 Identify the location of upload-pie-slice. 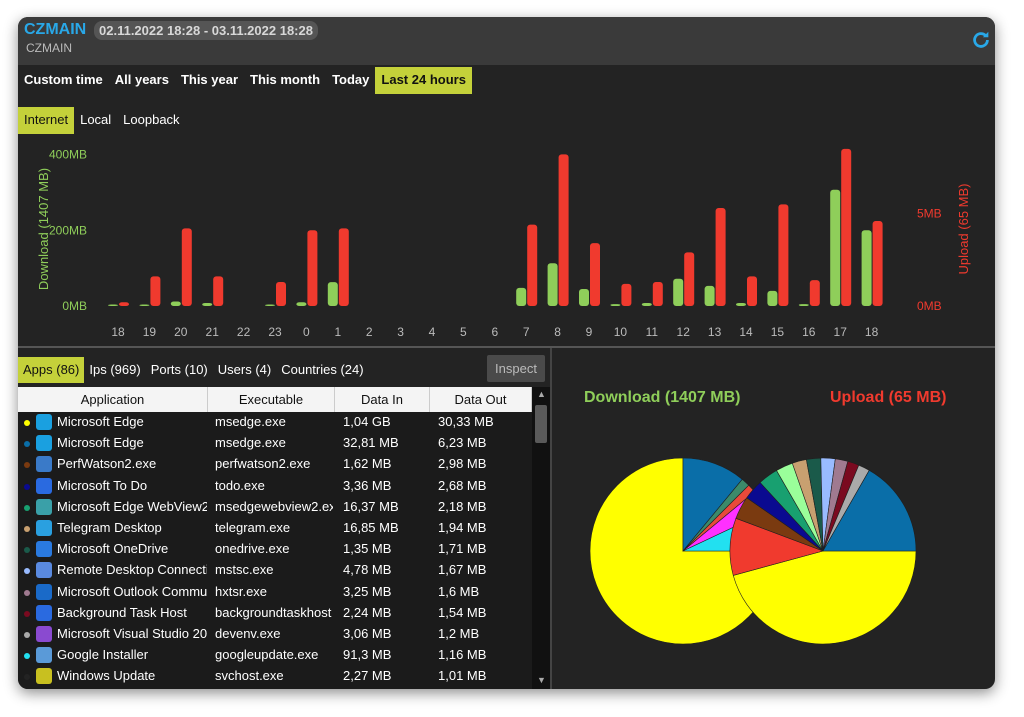
(869, 510).